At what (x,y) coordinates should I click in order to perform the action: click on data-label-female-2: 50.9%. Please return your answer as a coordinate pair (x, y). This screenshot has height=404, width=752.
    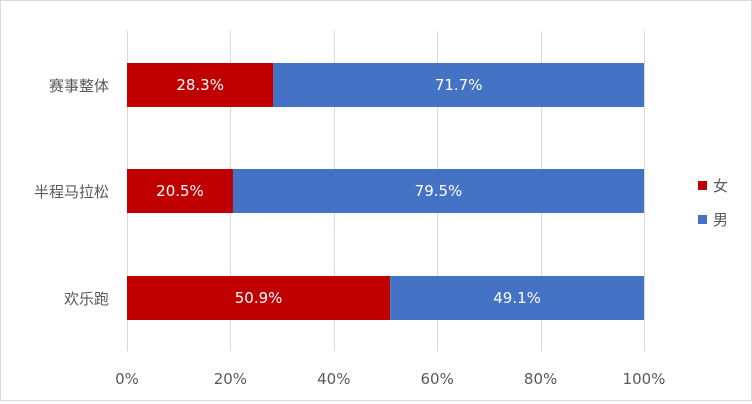
    Looking at the image, I should click on (259, 298).